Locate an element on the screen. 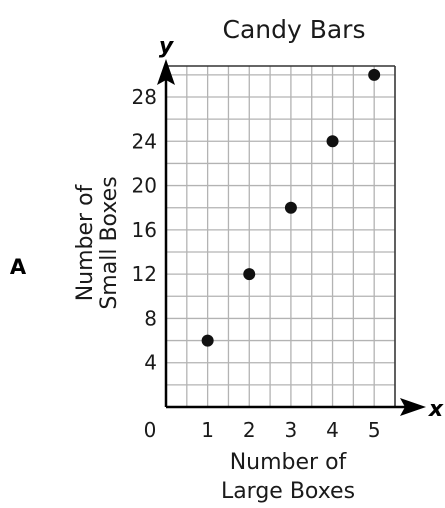  y-tick-label: 8 is located at coordinates (150, 318).